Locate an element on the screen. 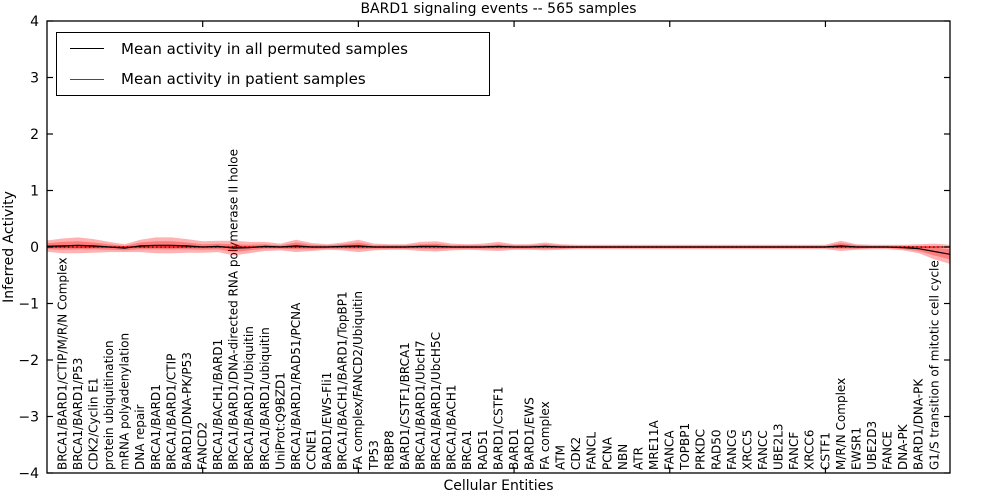  x-tick-label: protein ubiquitination is located at coordinates (109, 405).